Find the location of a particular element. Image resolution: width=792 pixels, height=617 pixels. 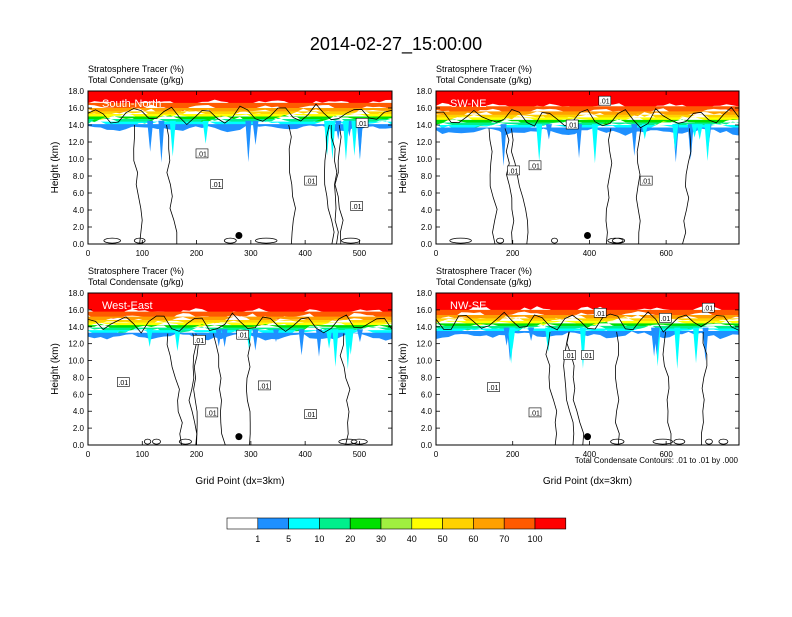

y-tick-label: 16.0 is located at coordinates (424, 310).